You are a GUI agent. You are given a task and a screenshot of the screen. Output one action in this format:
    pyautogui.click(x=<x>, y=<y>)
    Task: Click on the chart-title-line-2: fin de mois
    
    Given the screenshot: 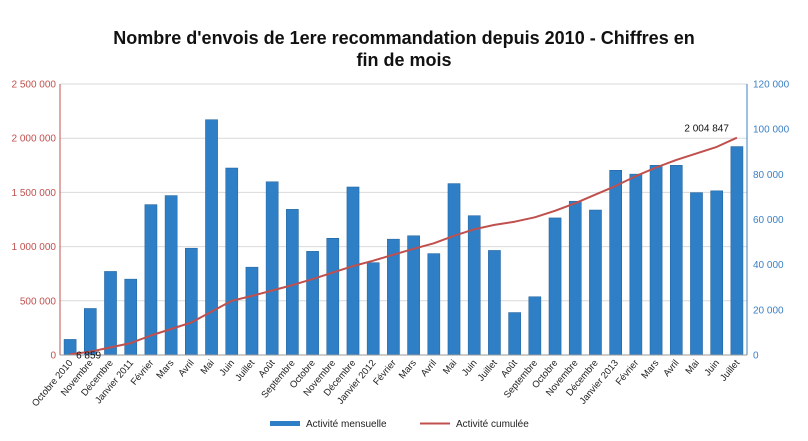 What is the action you would take?
    pyautogui.click(x=403, y=60)
    